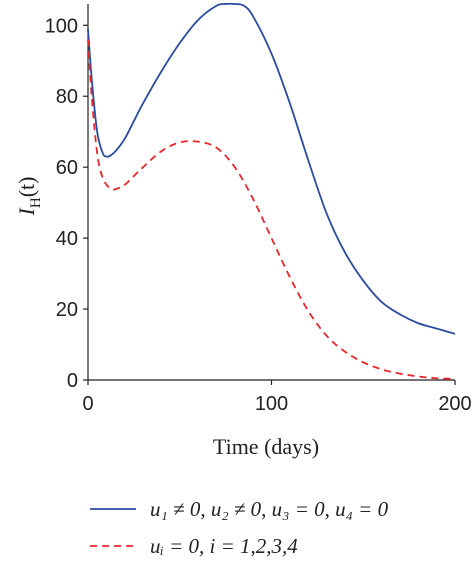 The height and width of the screenshot is (568, 474). I want to click on legend-item: u₁ ≠ 0, u₂ ≠ 0, u₃ = 0, u₄ = 0, so click(239, 509).